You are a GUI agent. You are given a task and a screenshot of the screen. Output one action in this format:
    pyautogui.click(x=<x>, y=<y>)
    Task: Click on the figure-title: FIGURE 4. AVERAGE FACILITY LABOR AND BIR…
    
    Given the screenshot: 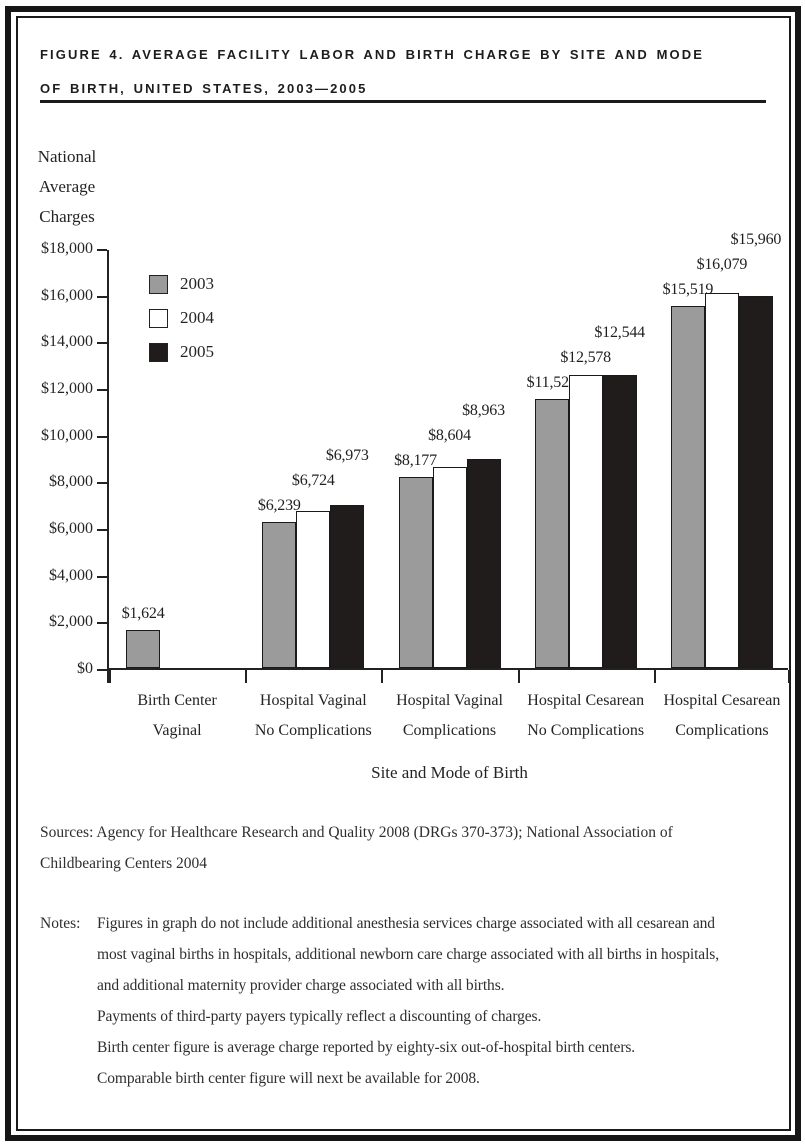 What is the action you would take?
    pyautogui.click(x=405, y=72)
    